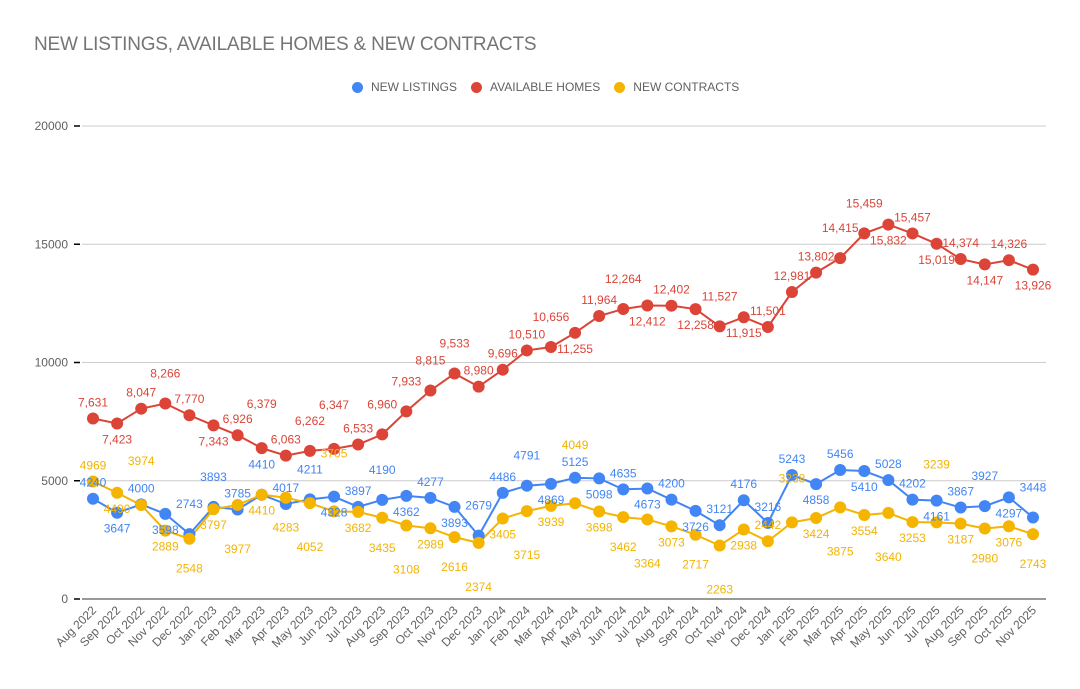  What do you see at coordinates (93, 465) in the screenshot?
I see `data-label: 4969` at bounding box center [93, 465].